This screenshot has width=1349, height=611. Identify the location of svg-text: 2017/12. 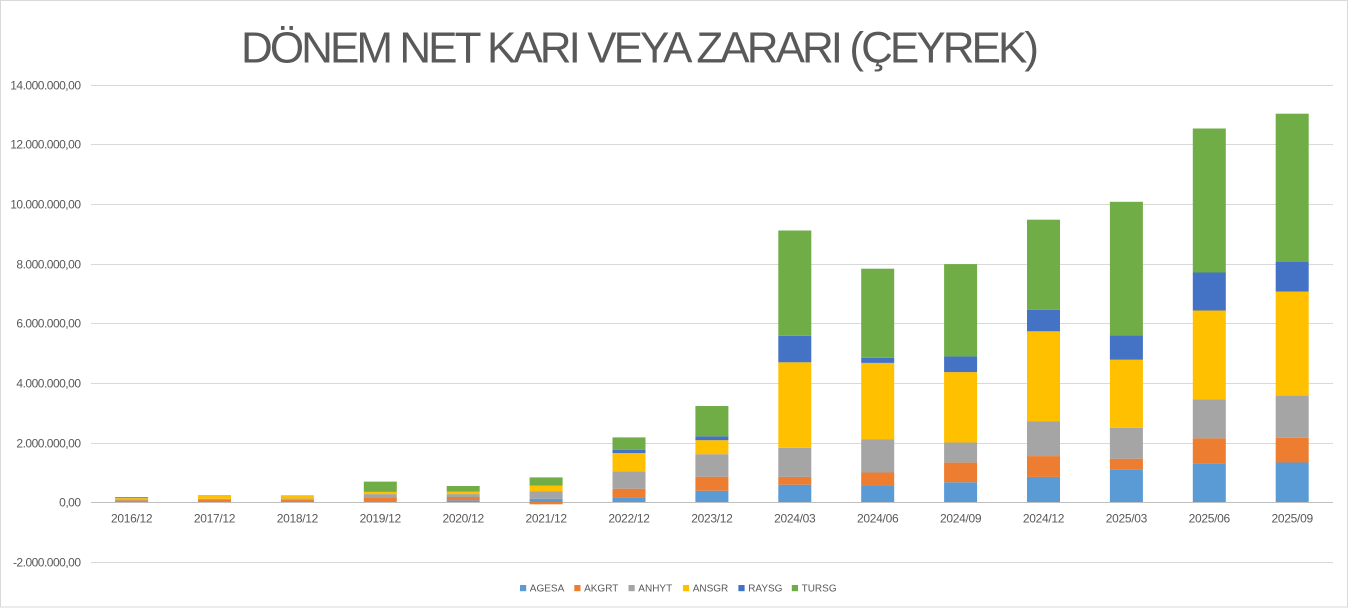
(215, 518).